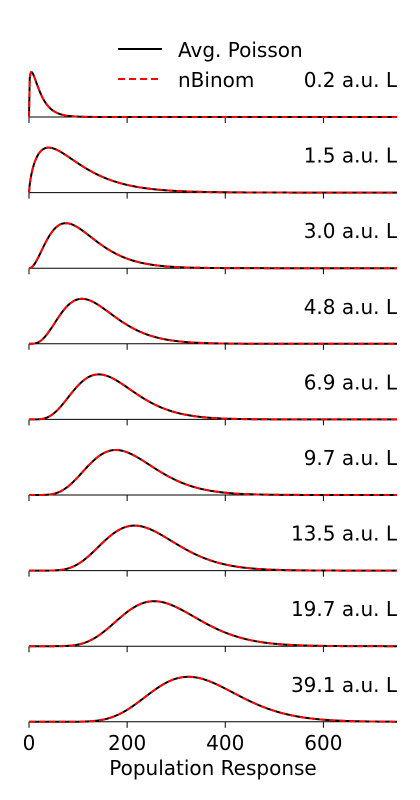 The width and height of the screenshot is (420, 800). I want to click on x-tick-label: 600, so click(323, 743).